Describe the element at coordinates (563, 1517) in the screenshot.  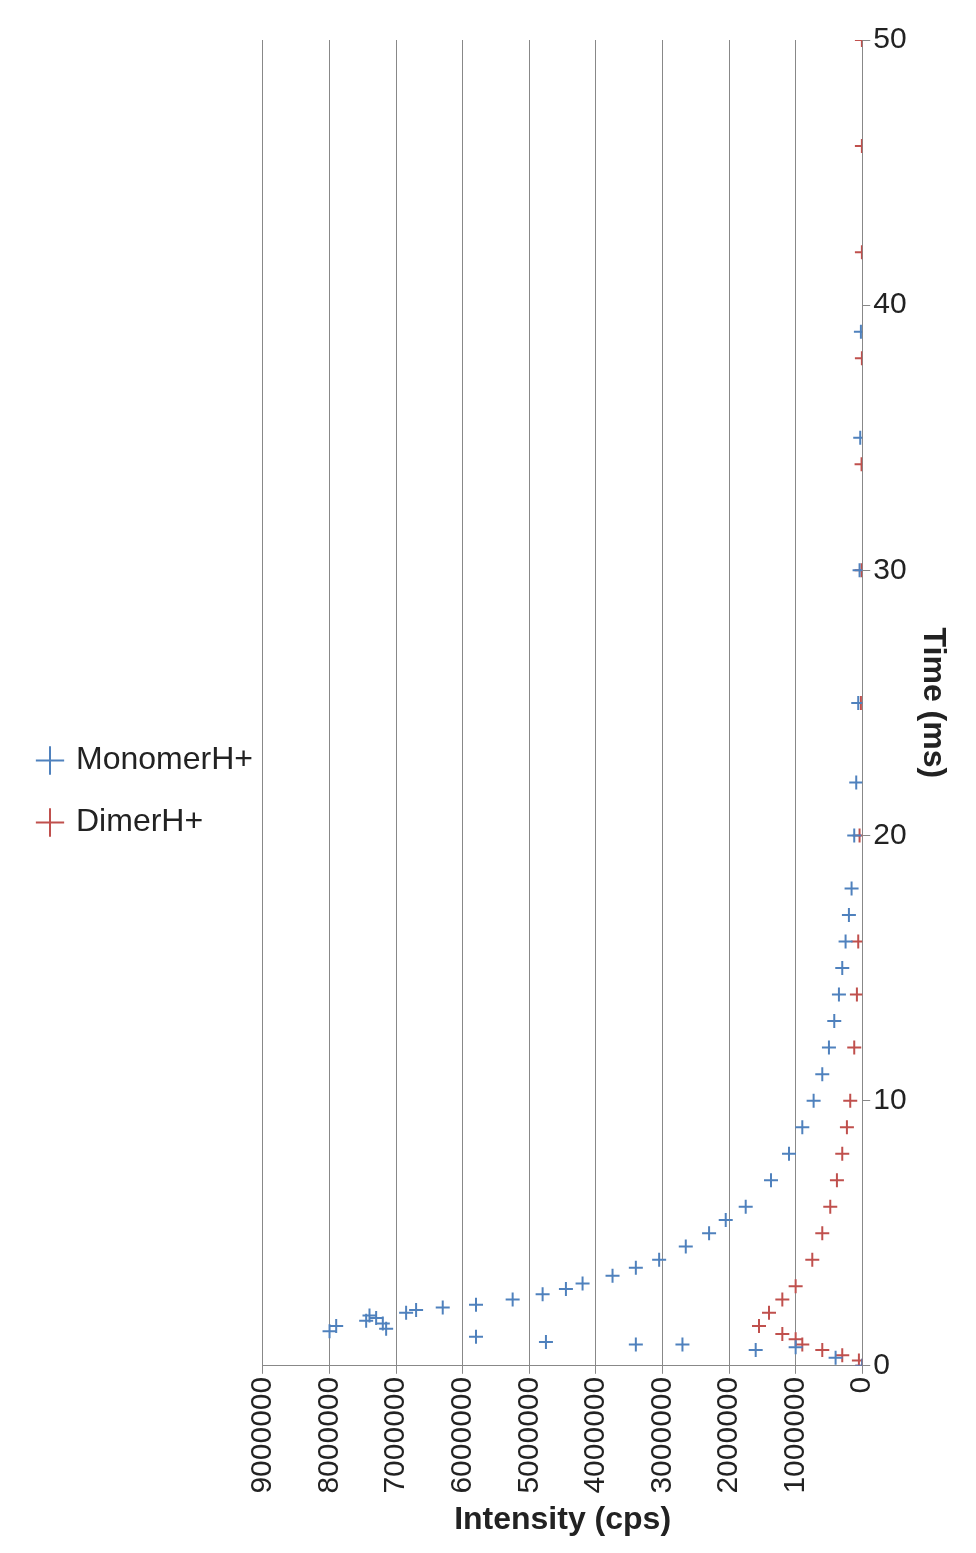
I see `x-axis-title: Intensity (cps)` at that location.